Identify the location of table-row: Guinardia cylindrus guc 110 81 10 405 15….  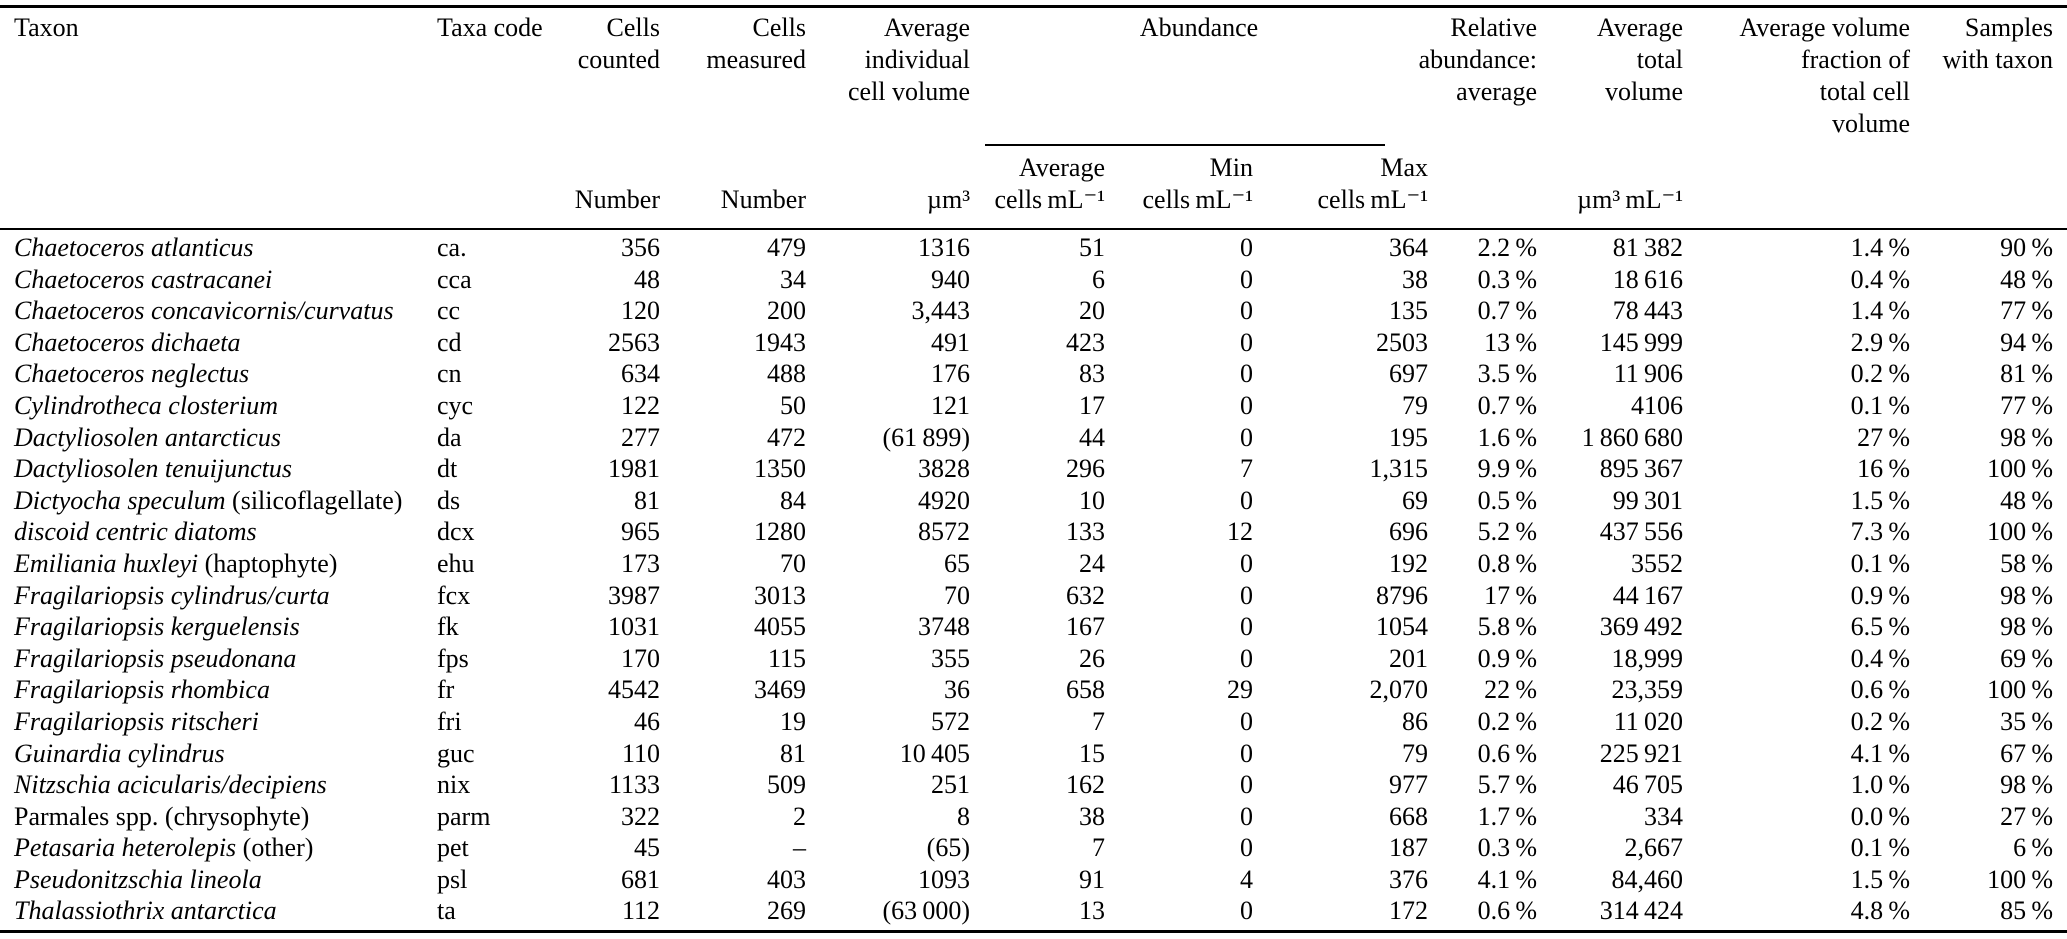
(1033, 754).